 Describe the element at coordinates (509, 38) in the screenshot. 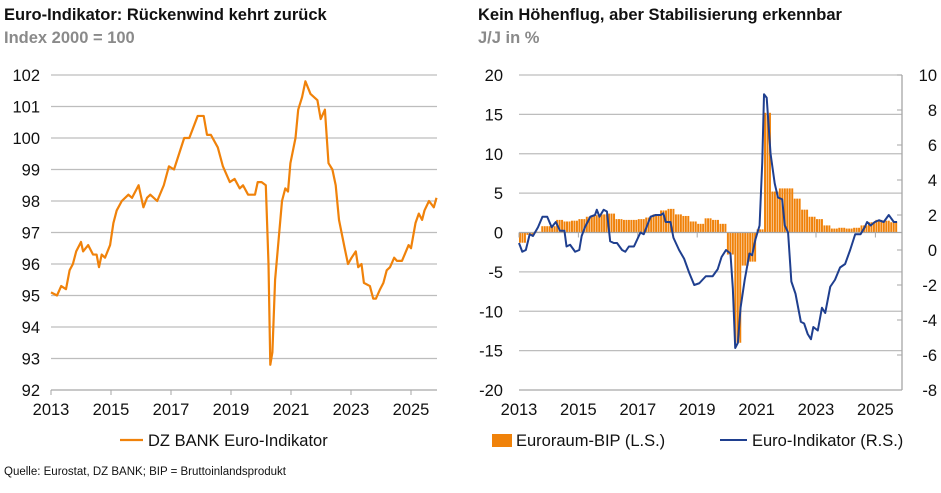

I see `right-chart-subtitle: J/J in %` at that location.